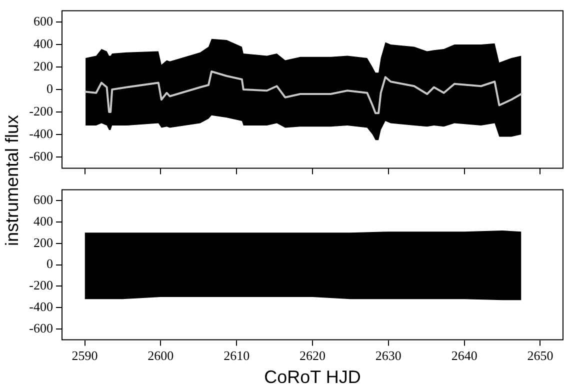  Describe the element at coordinates (12, 180) in the screenshot. I see `y-axis-title: instrumental flux` at that location.